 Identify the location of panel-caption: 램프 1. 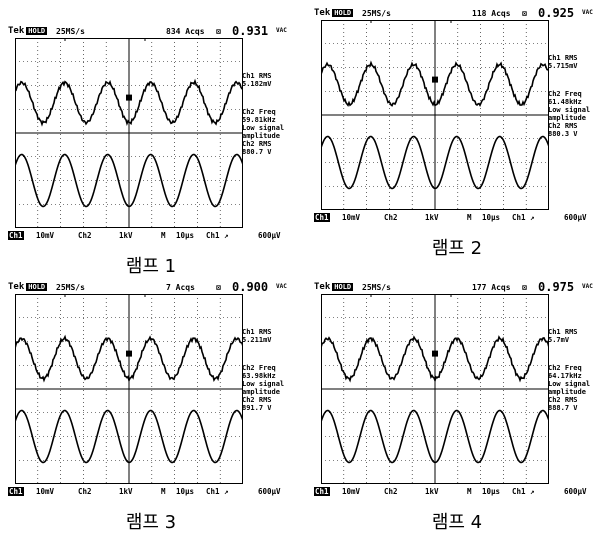
(151, 266).